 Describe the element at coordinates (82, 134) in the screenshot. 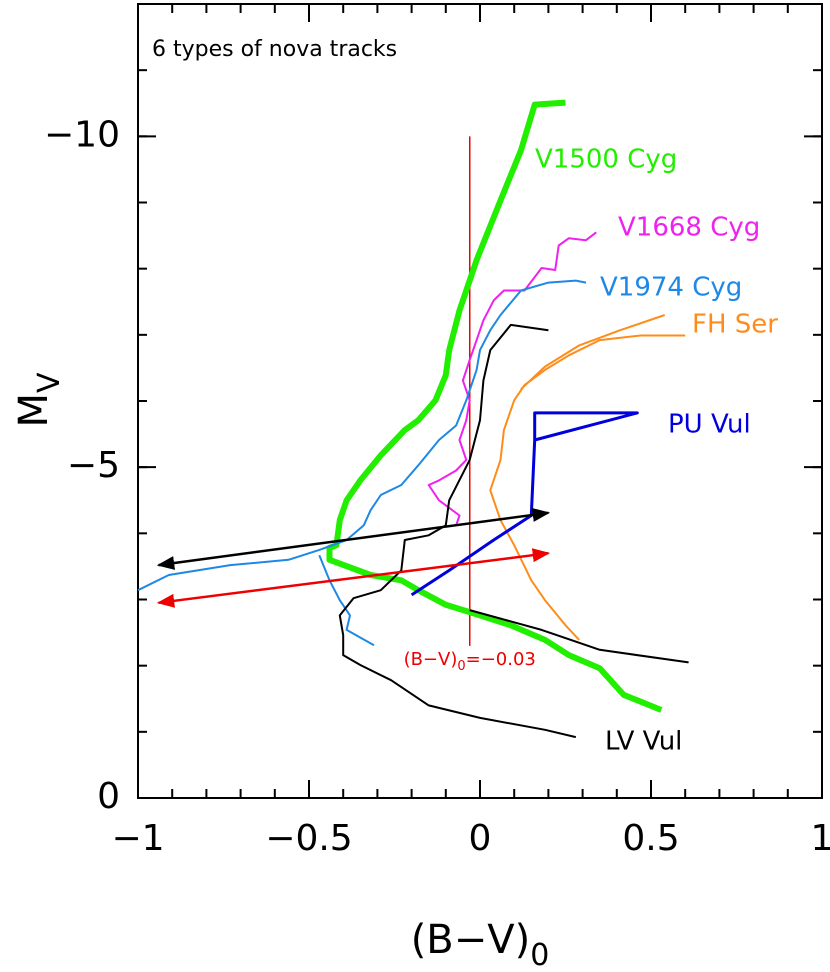

I see `y-tick-label: −10` at that location.